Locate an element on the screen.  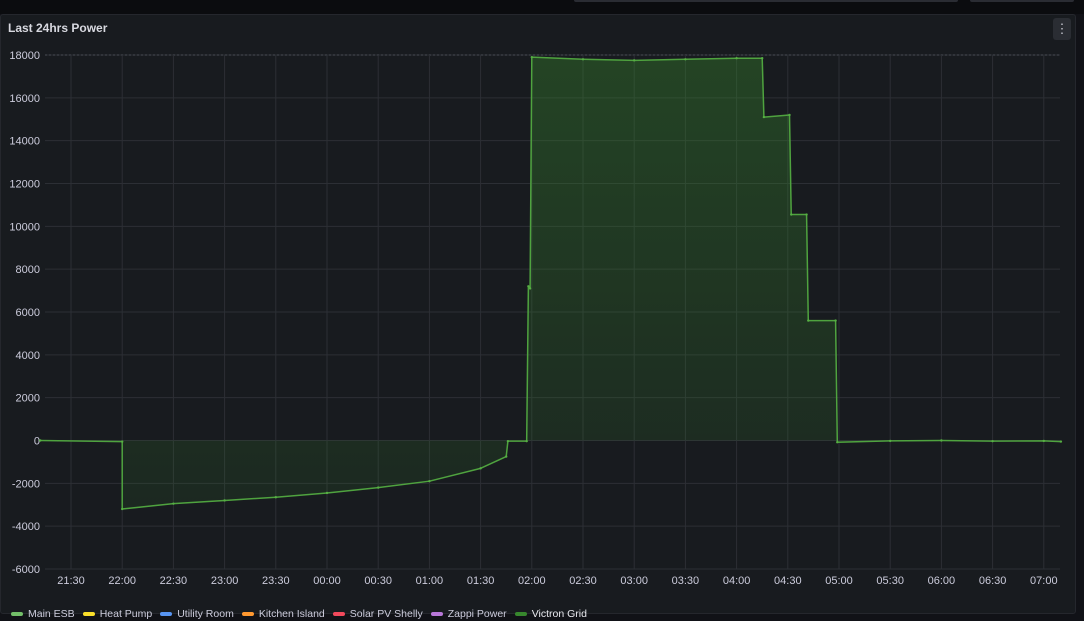
legend-label: Kitchen Island is located at coordinates (291, 614).